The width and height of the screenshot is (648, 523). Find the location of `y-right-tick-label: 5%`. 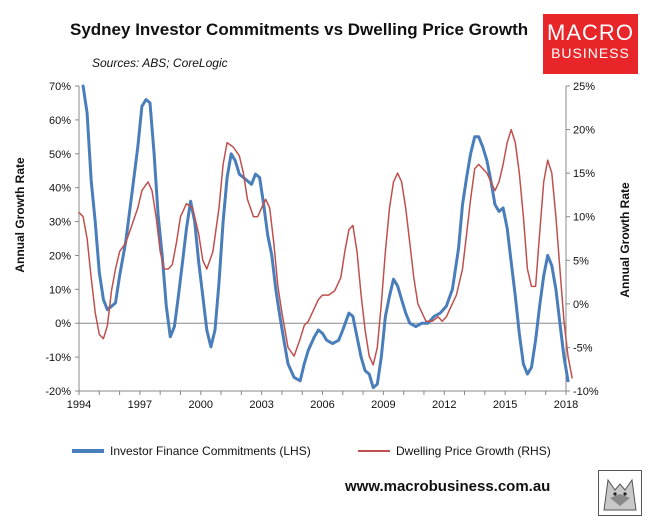

y-right-tick-label: 5% is located at coordinates (581, 261).